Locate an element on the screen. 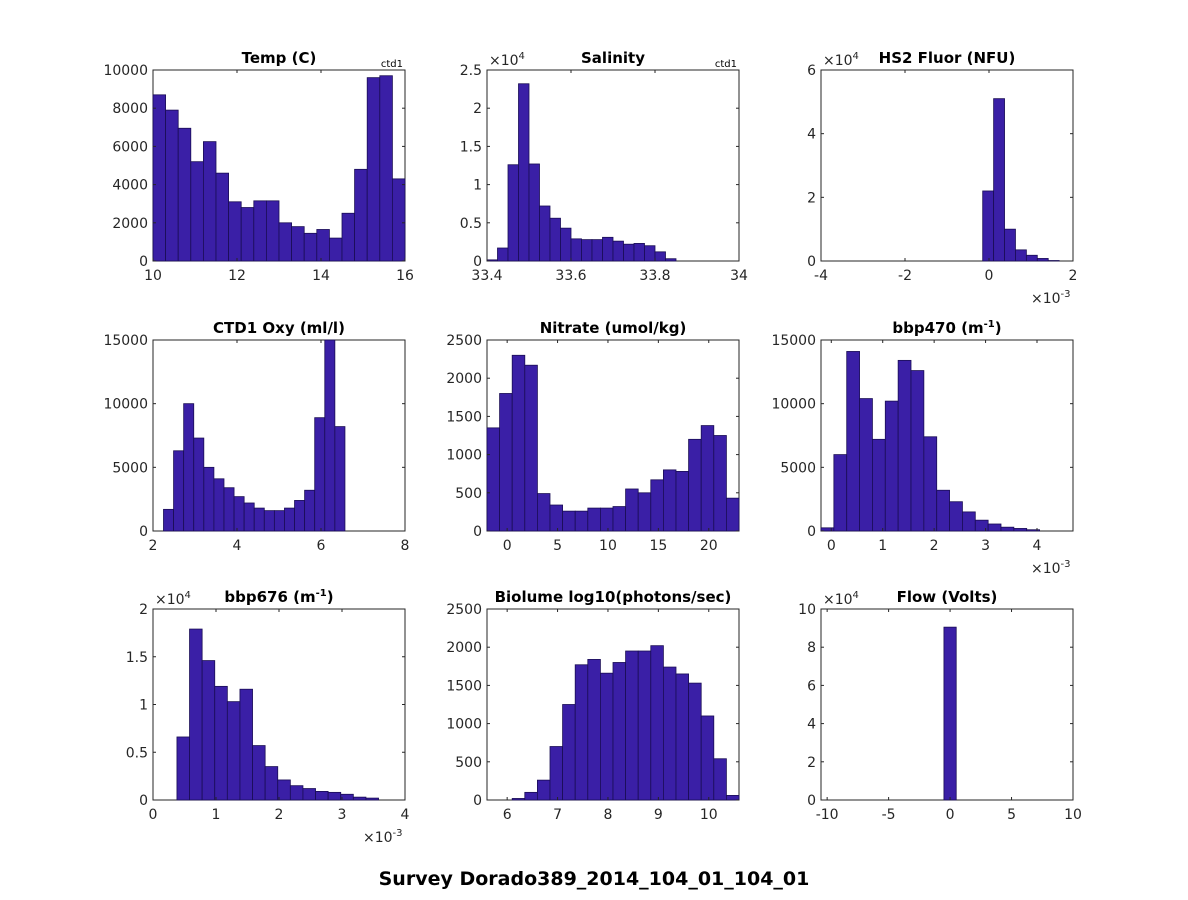 This screenshot has height=900, width=1188. x-exponent-power: -3 is located at coordinates (398, 833).